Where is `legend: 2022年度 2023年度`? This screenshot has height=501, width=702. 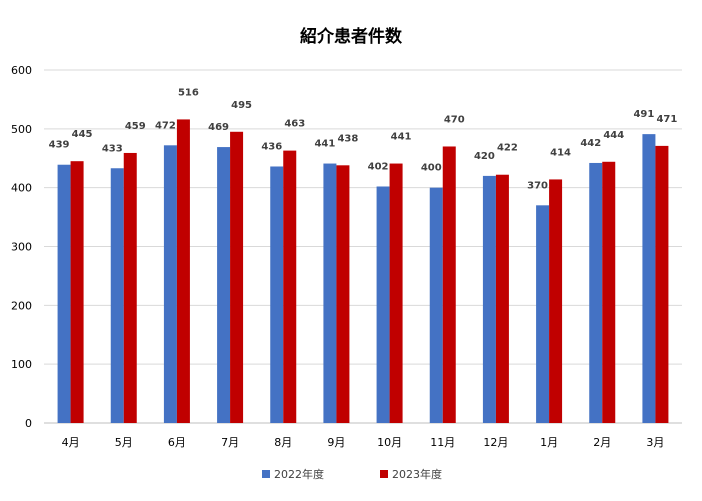
legend: 2022年度 2023年度 is located at coordinates (352, 474).